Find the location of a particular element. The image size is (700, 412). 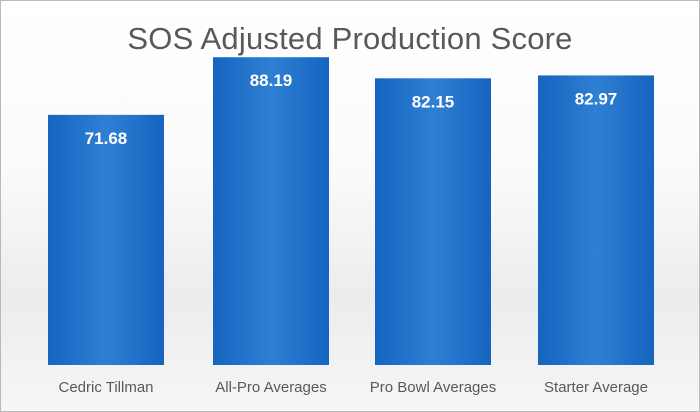

x-tick-label-4: Starter Average is located at coordinates (596, 387).